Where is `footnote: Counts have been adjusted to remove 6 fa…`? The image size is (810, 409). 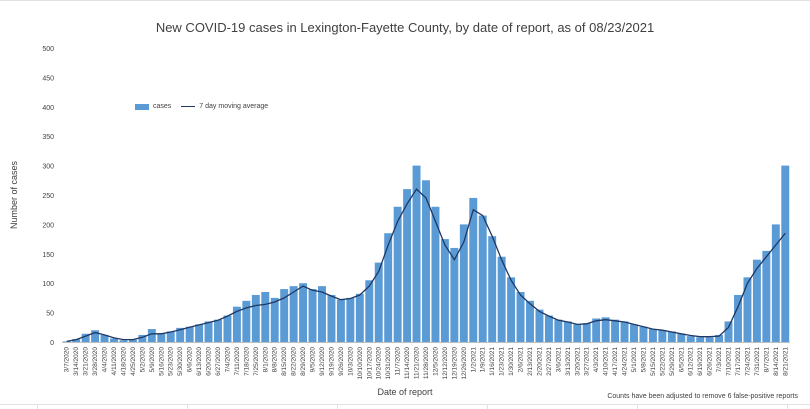 footnote: Counts have been adjusted to remove 6 fa… is located at coordinates (702, 396).